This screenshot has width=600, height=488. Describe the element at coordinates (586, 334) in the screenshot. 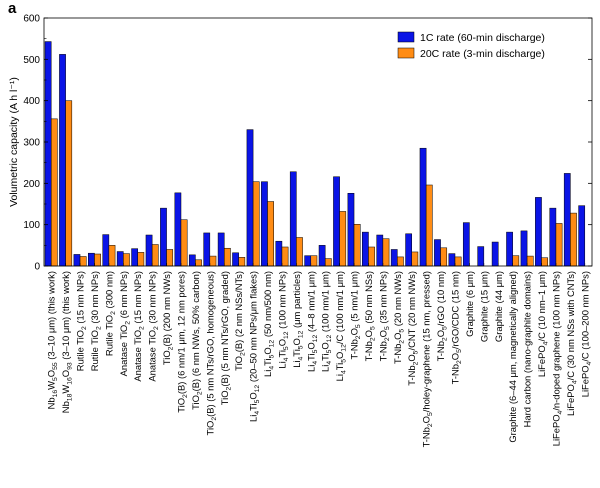

I see `x-tick-label-37: LiFePO4/C (100–200 nm NPs)` at that location.